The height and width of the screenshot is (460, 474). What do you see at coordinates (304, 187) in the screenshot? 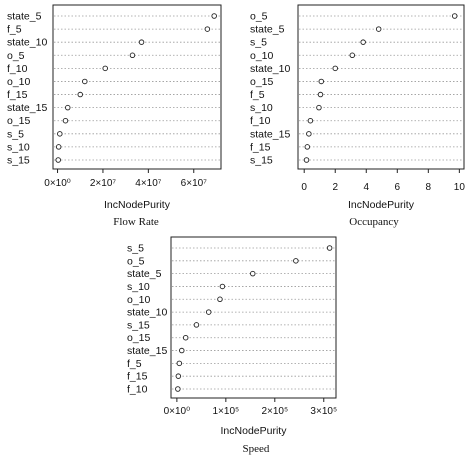
I see `x-tick-label: 0` at bounding box center [304, 187].